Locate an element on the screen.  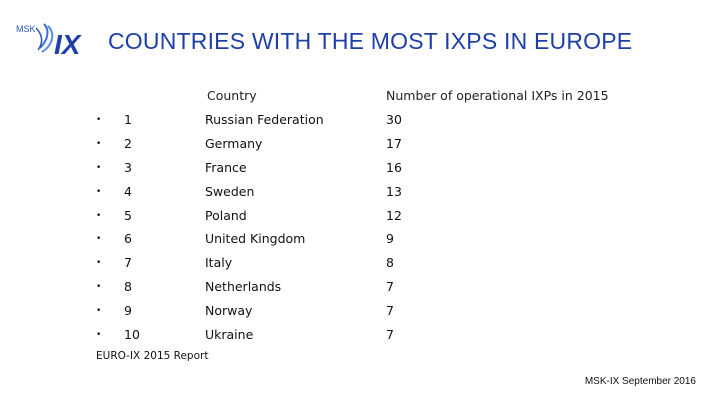
count-cell: 12 is located at coordinates (394, 215).